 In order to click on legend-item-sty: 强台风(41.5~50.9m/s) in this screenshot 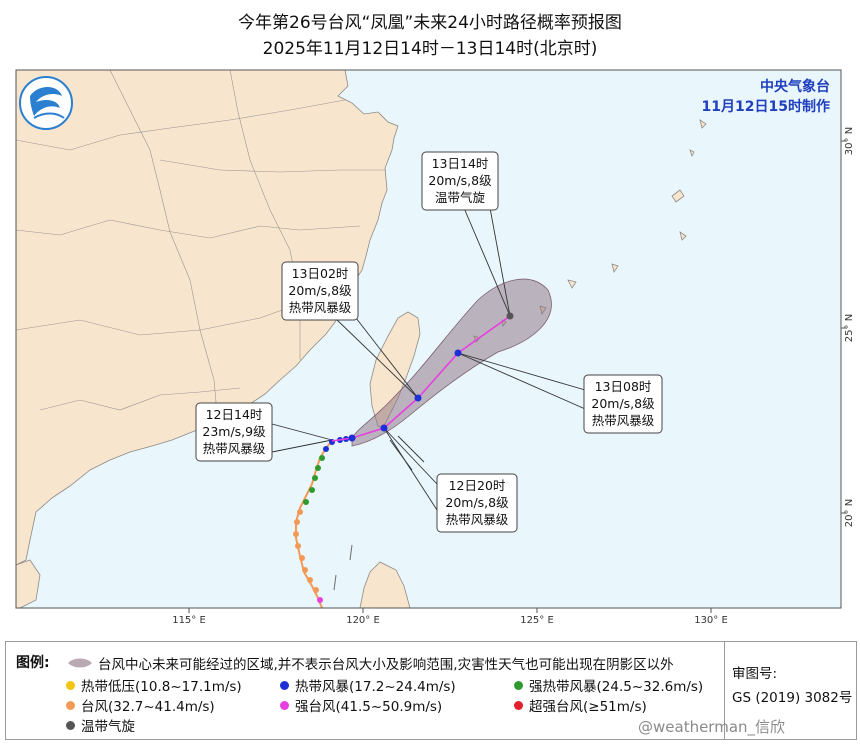, I will do `click(361, 705)`.